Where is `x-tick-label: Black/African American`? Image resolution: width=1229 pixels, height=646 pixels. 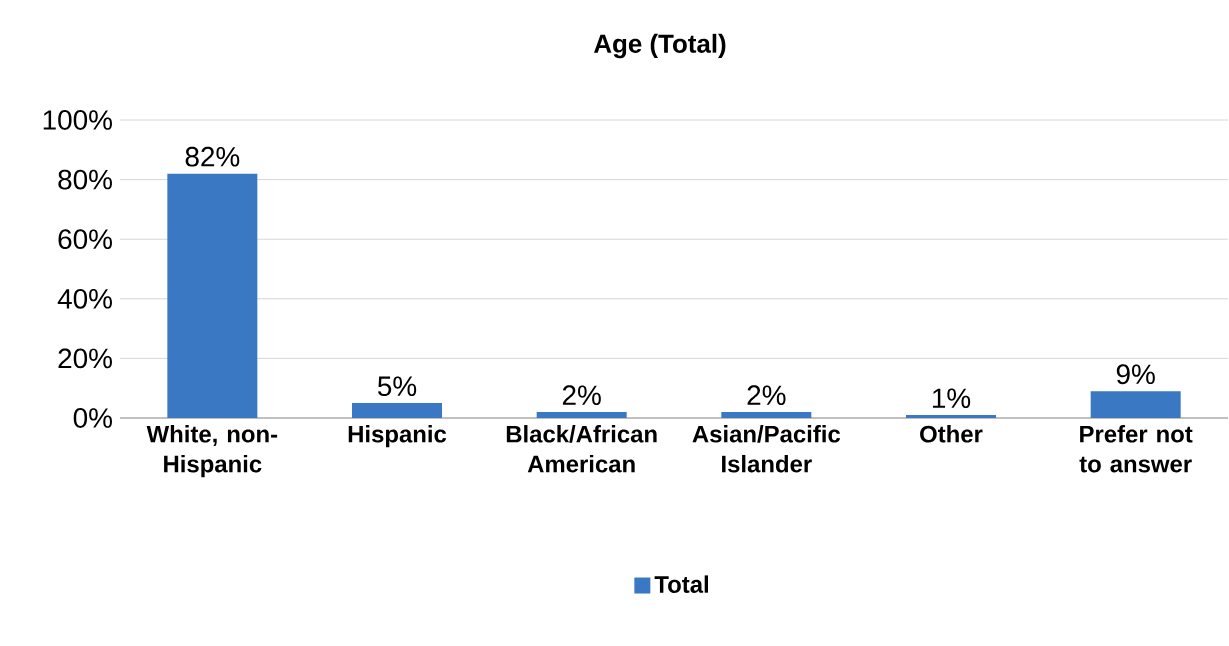 x-tick-label: Black/African American is located at coordinates (581, 449).